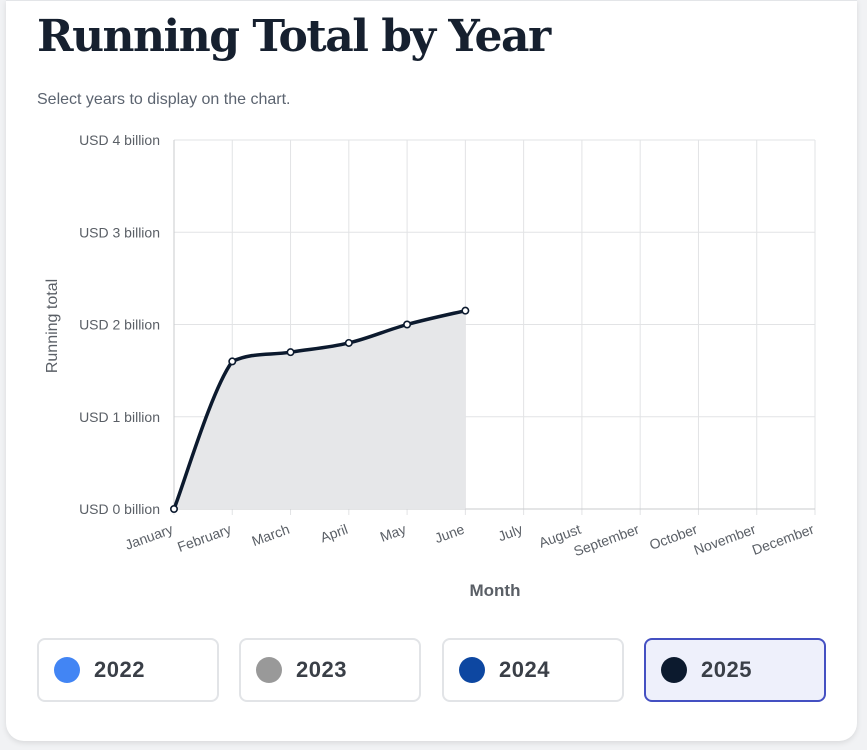 The height and width of the screenshot is (750, 867). Describe the element at coordinates (673, 537) in the screenshot. I see `x-tick-label: October` at that location.